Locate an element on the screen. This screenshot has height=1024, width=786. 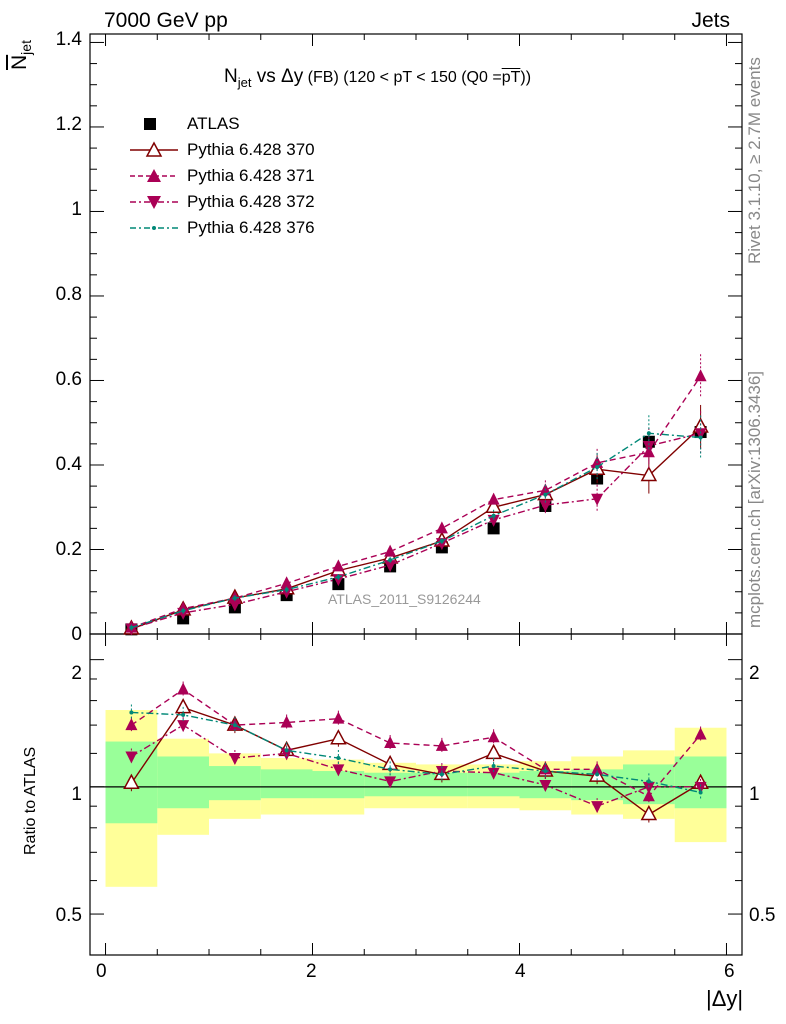
y-tick-04: 0.4 is located at coordinates (68, 464).